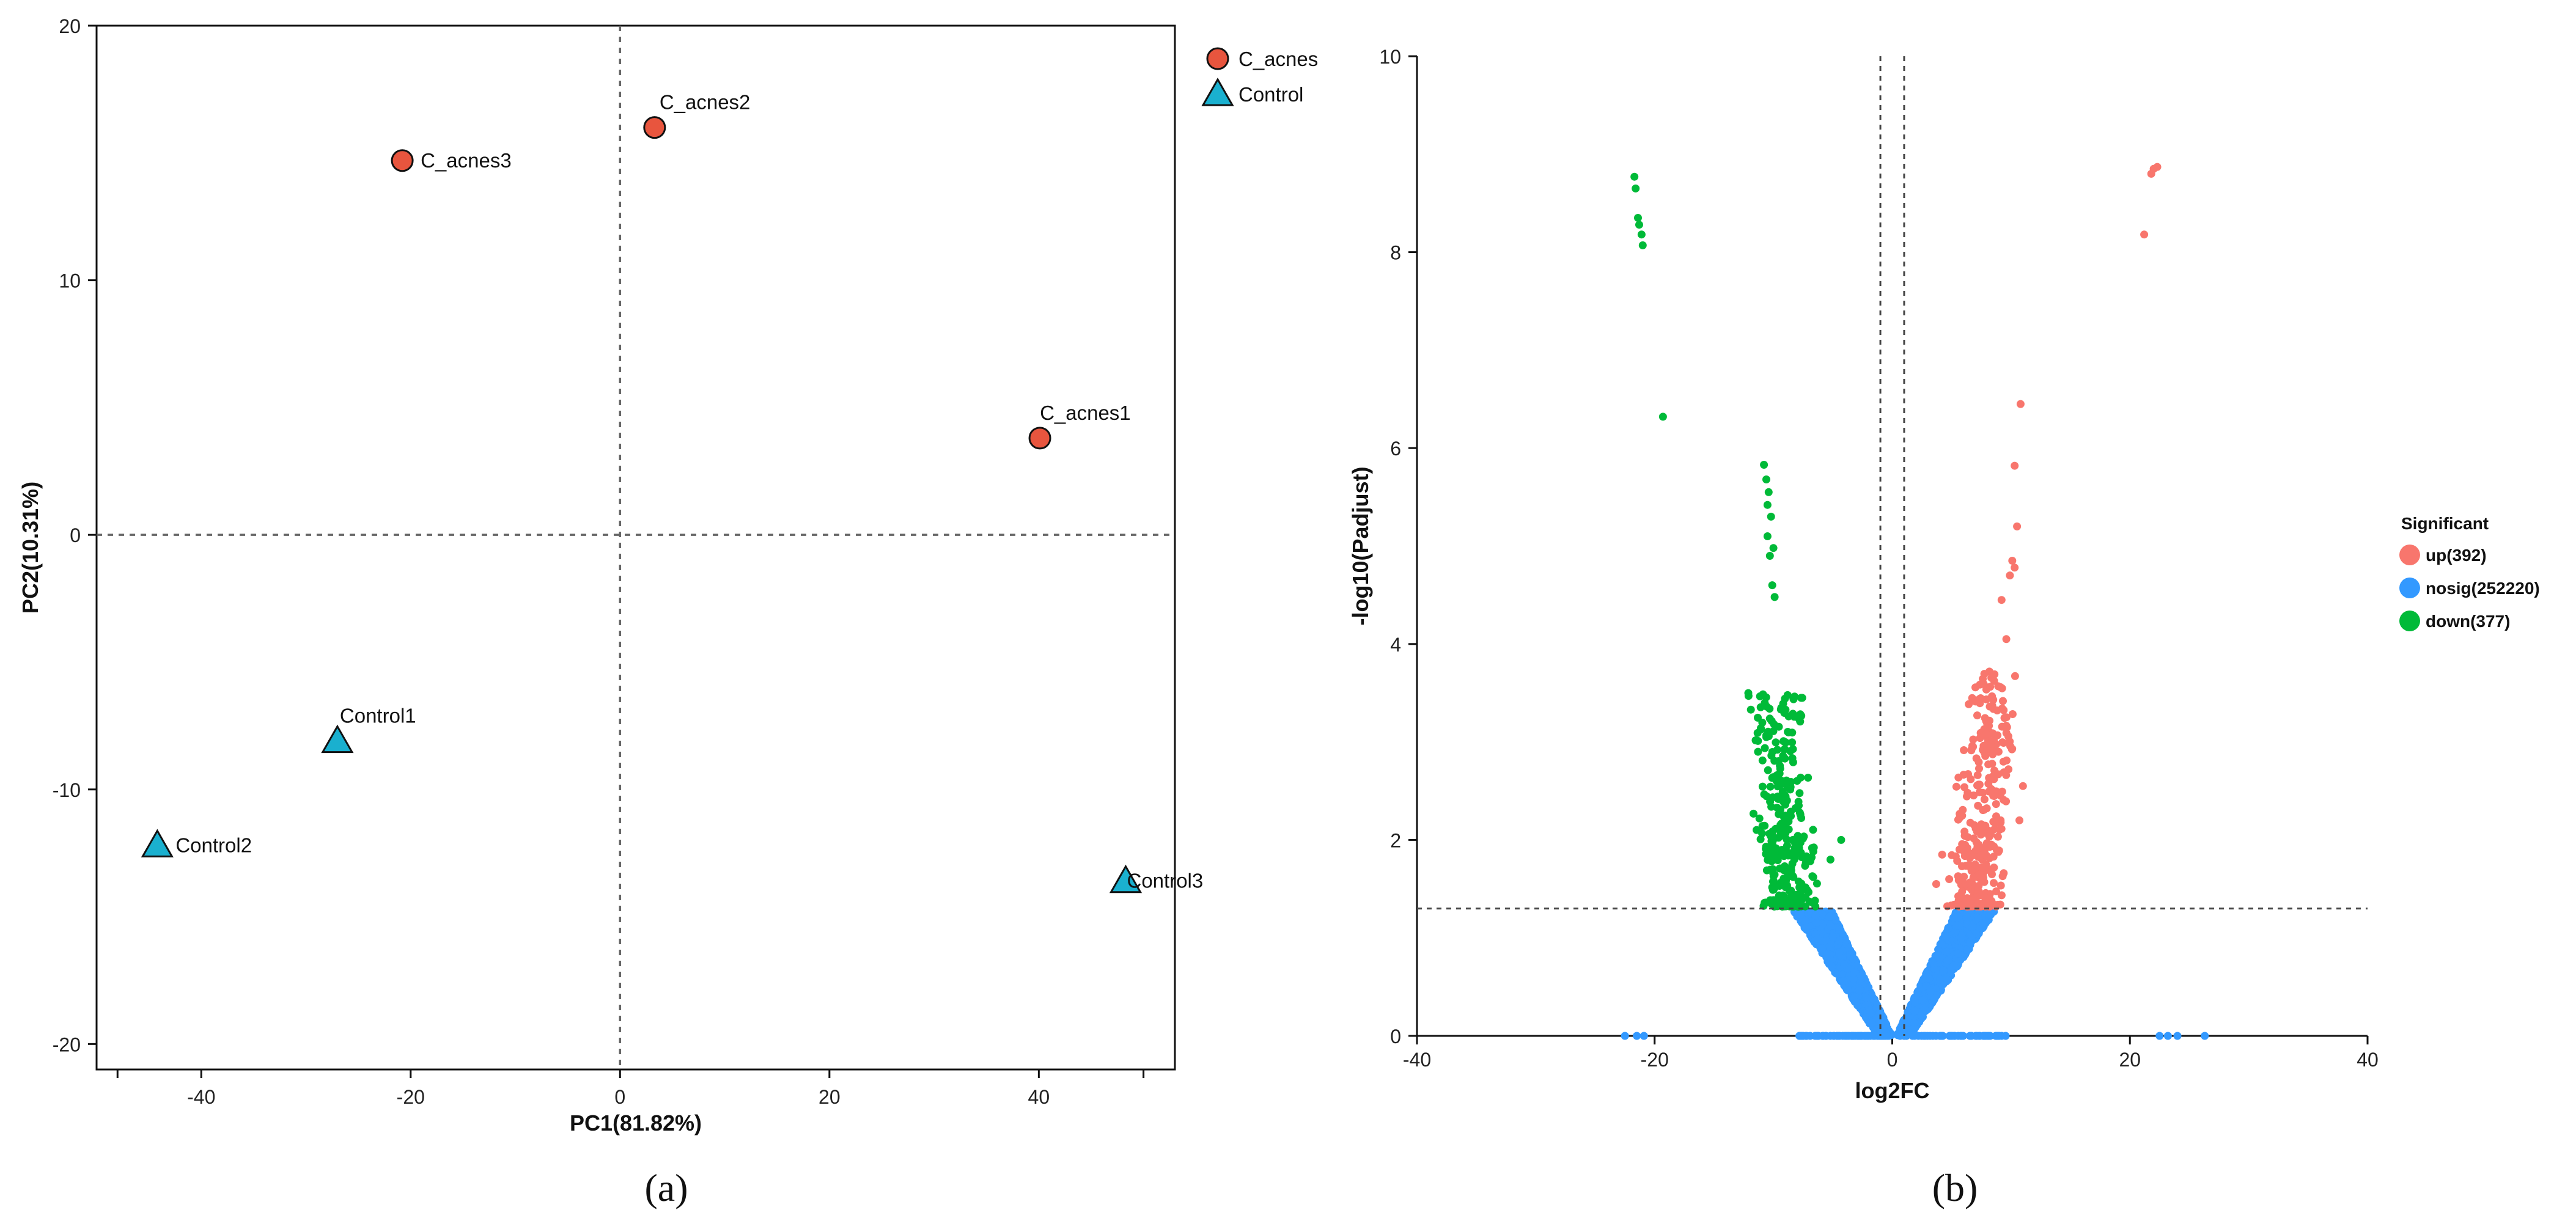 This screenshot has width=2576, height=1229. I want to click on legend-title: Significant, so click(2445, 523).